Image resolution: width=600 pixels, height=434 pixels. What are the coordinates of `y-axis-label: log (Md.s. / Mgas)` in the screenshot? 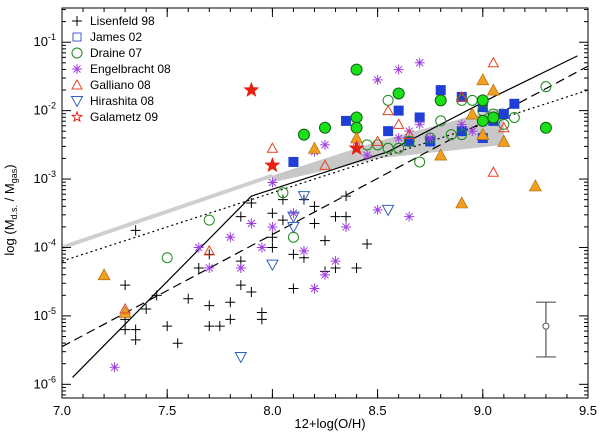 It's located at (10, 209).